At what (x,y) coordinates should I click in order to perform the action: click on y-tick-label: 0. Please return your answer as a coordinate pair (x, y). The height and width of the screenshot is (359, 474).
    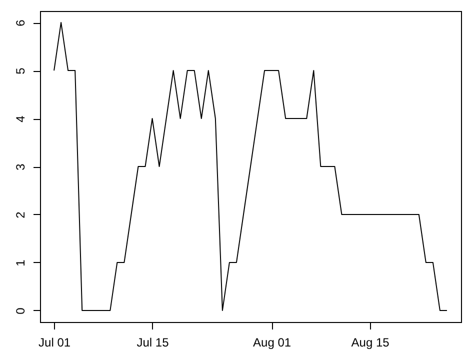
    Looking at the image, I should click on (21, 310).